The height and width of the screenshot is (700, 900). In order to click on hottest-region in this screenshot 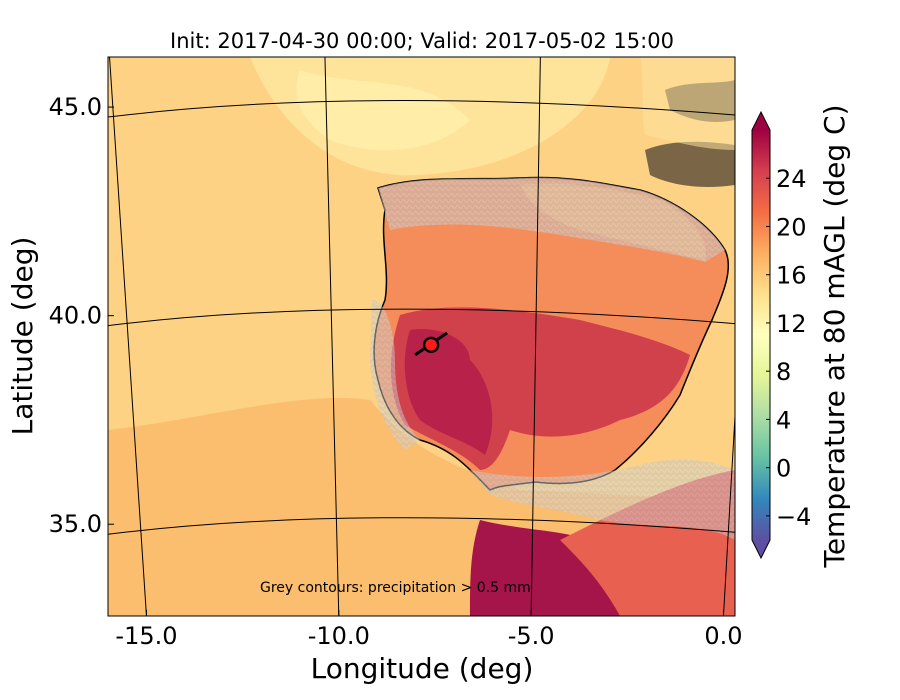, I will do `click(448, 392)`.